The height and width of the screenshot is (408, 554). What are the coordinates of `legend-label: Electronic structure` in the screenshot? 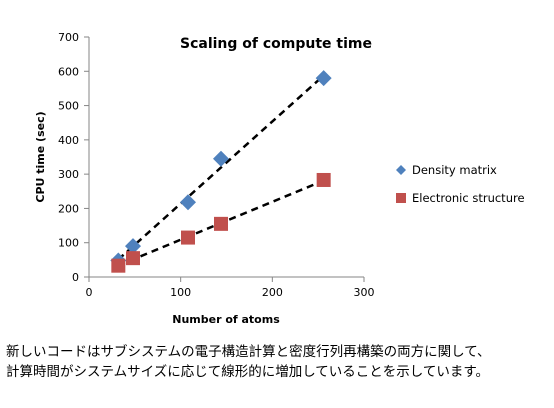 It's located at (468, 198).